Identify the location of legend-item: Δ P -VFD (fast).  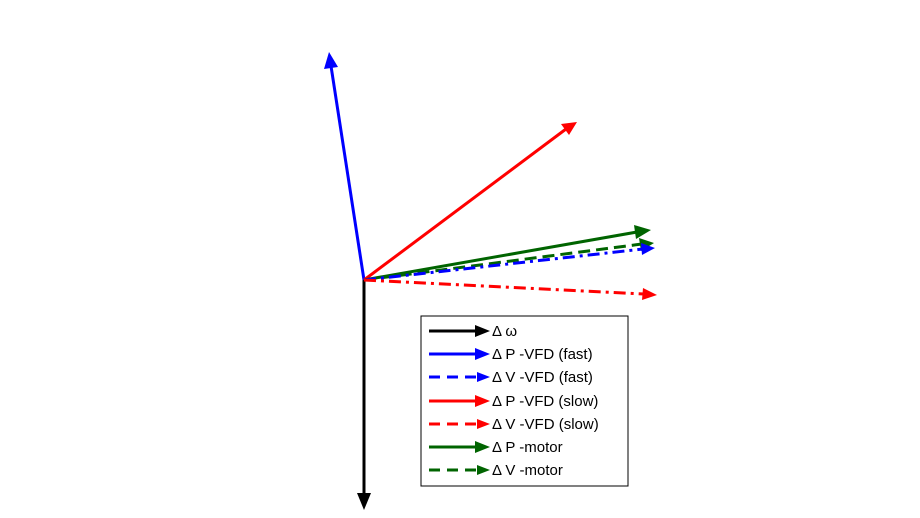
(511, 354).